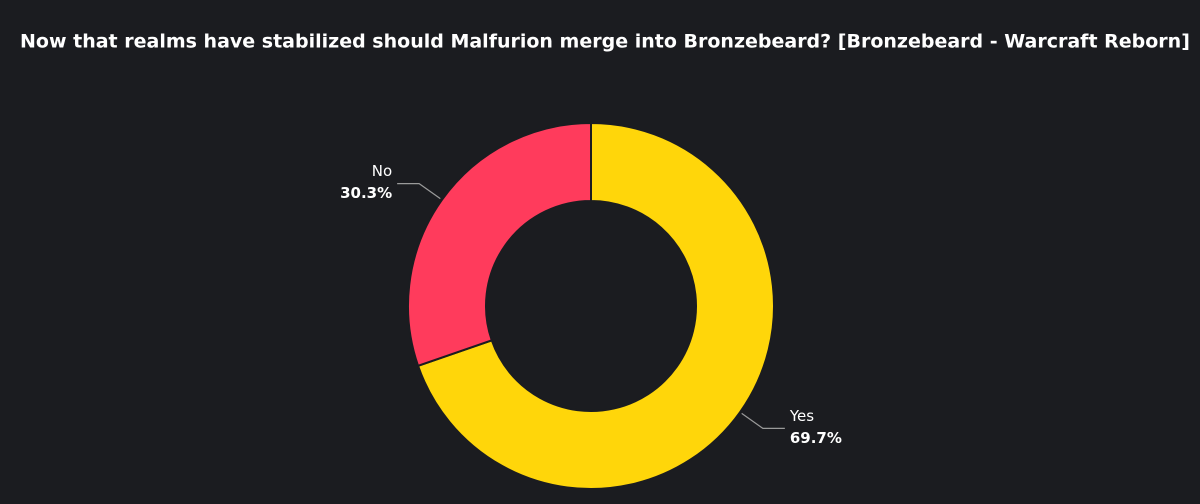  What do you see at coordinates (816, 438) in the screenshot?
I see `slice-value-label: 69.7%` at bounding box center [816, 438].